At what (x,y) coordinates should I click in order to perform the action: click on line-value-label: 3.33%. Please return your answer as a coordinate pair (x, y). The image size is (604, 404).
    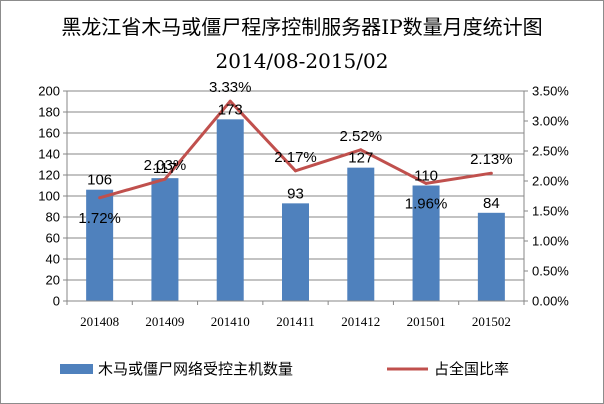
    Looking at the image, I should click on (230, 87).